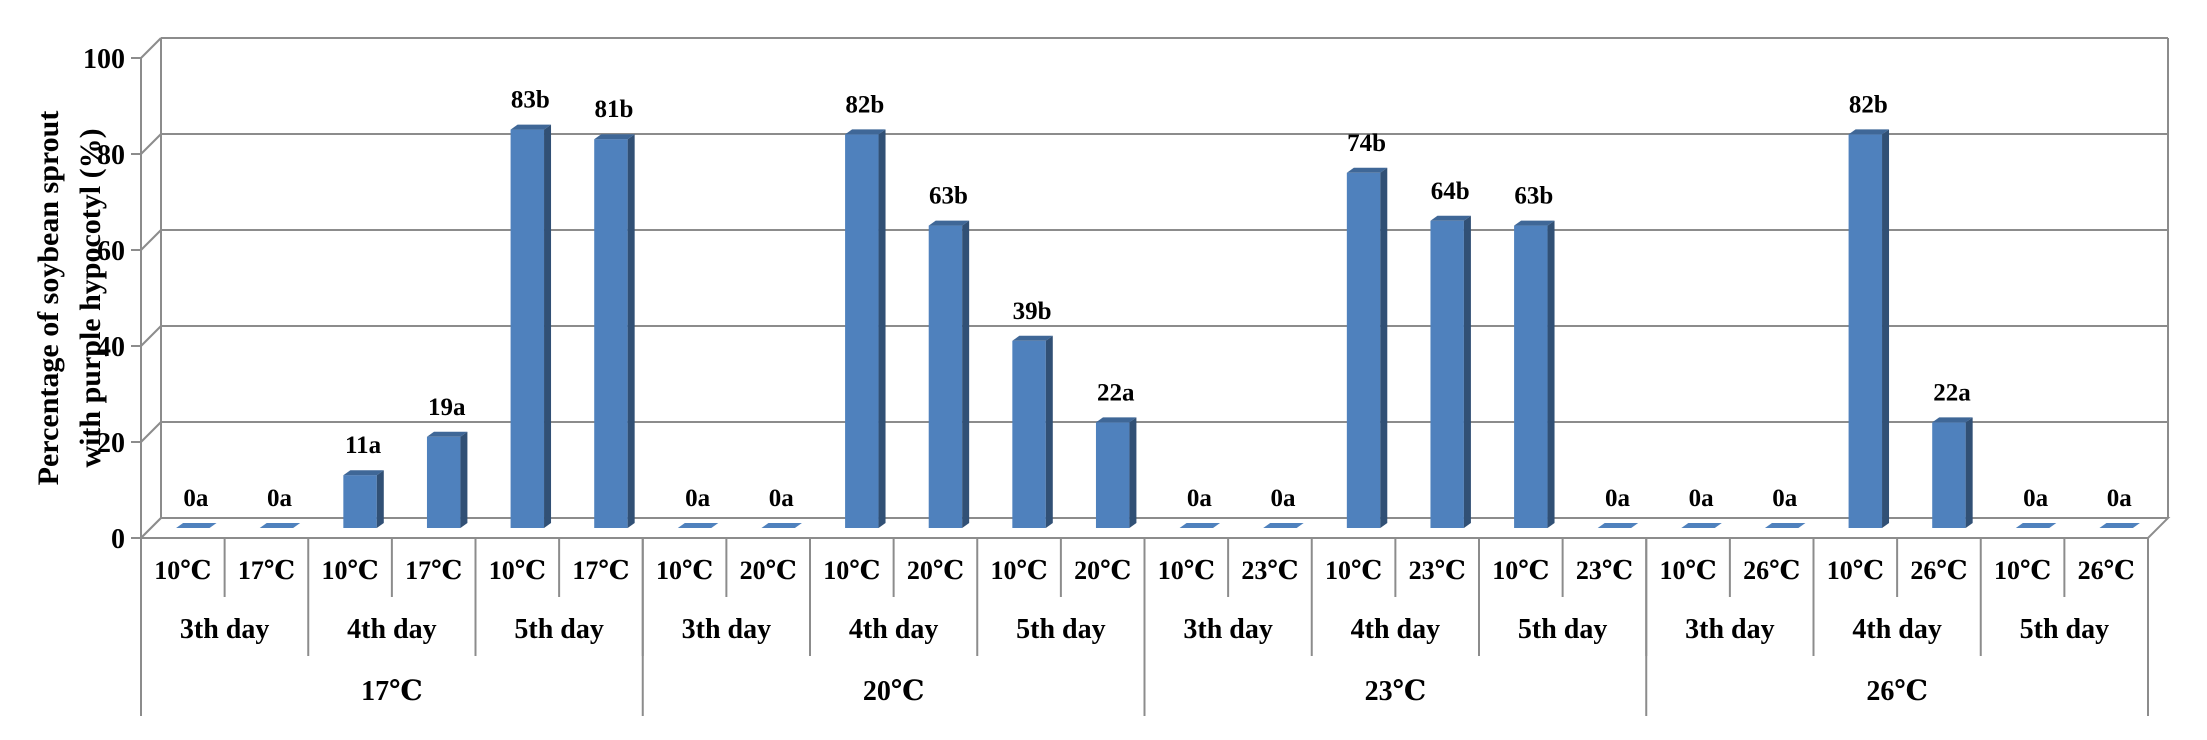 The width and height of the screenshot is (2207, 740). What do you see at coordinates (118, 539) in the screenshot?
I see `y-tick-label: 0` at bounding box center [118, 539].